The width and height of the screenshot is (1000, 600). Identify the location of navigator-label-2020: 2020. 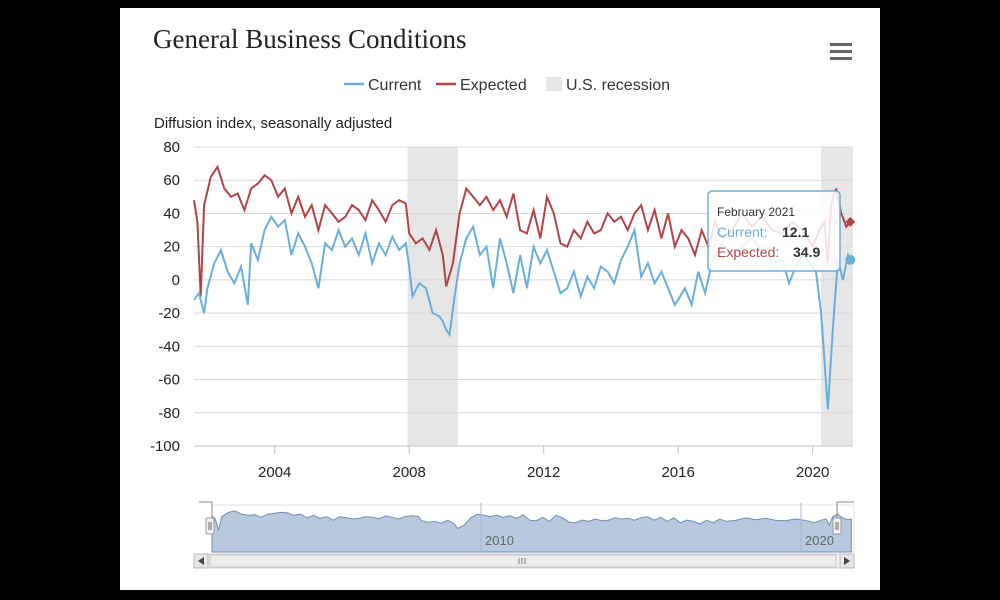
(819, 540).